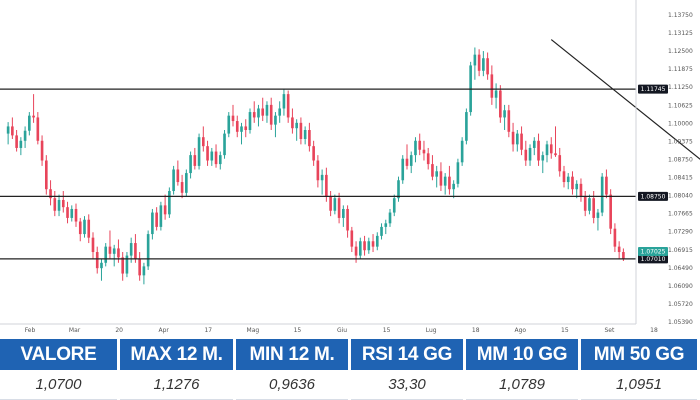  Describe the element at coordinates (58, 385) in the screenshot. I see `value-valore: 1,0700` at that location.